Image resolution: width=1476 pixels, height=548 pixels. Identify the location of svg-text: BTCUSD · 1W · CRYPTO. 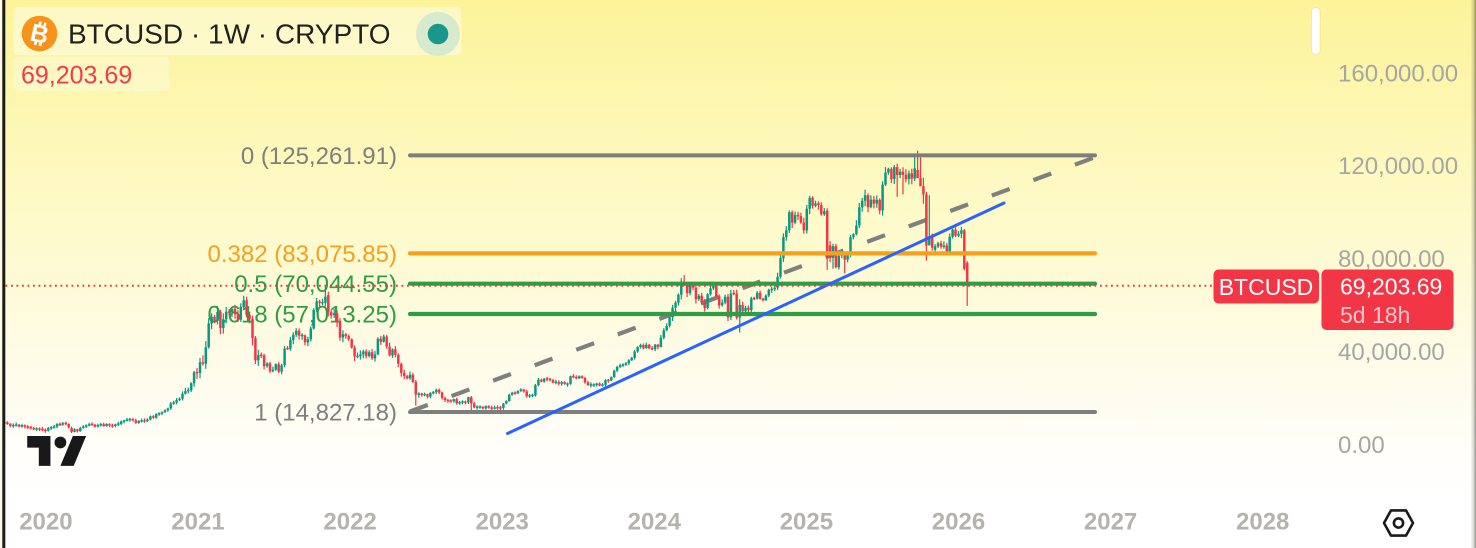
(229, 33).